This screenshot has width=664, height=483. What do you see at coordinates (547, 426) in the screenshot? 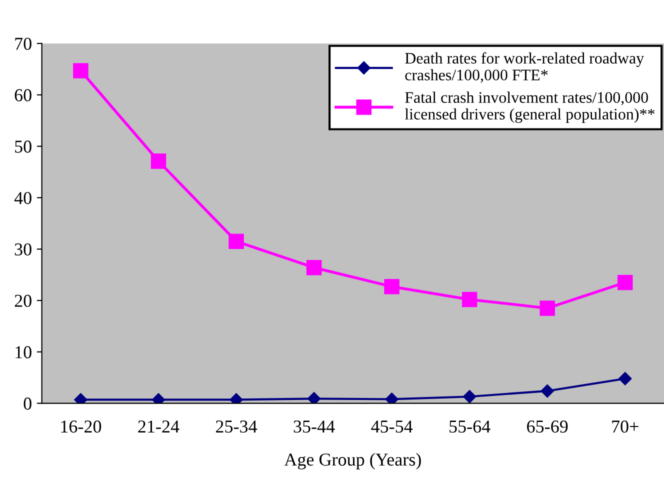
I see `x-tick-label: 65-69` at bounding box center [547, 426].